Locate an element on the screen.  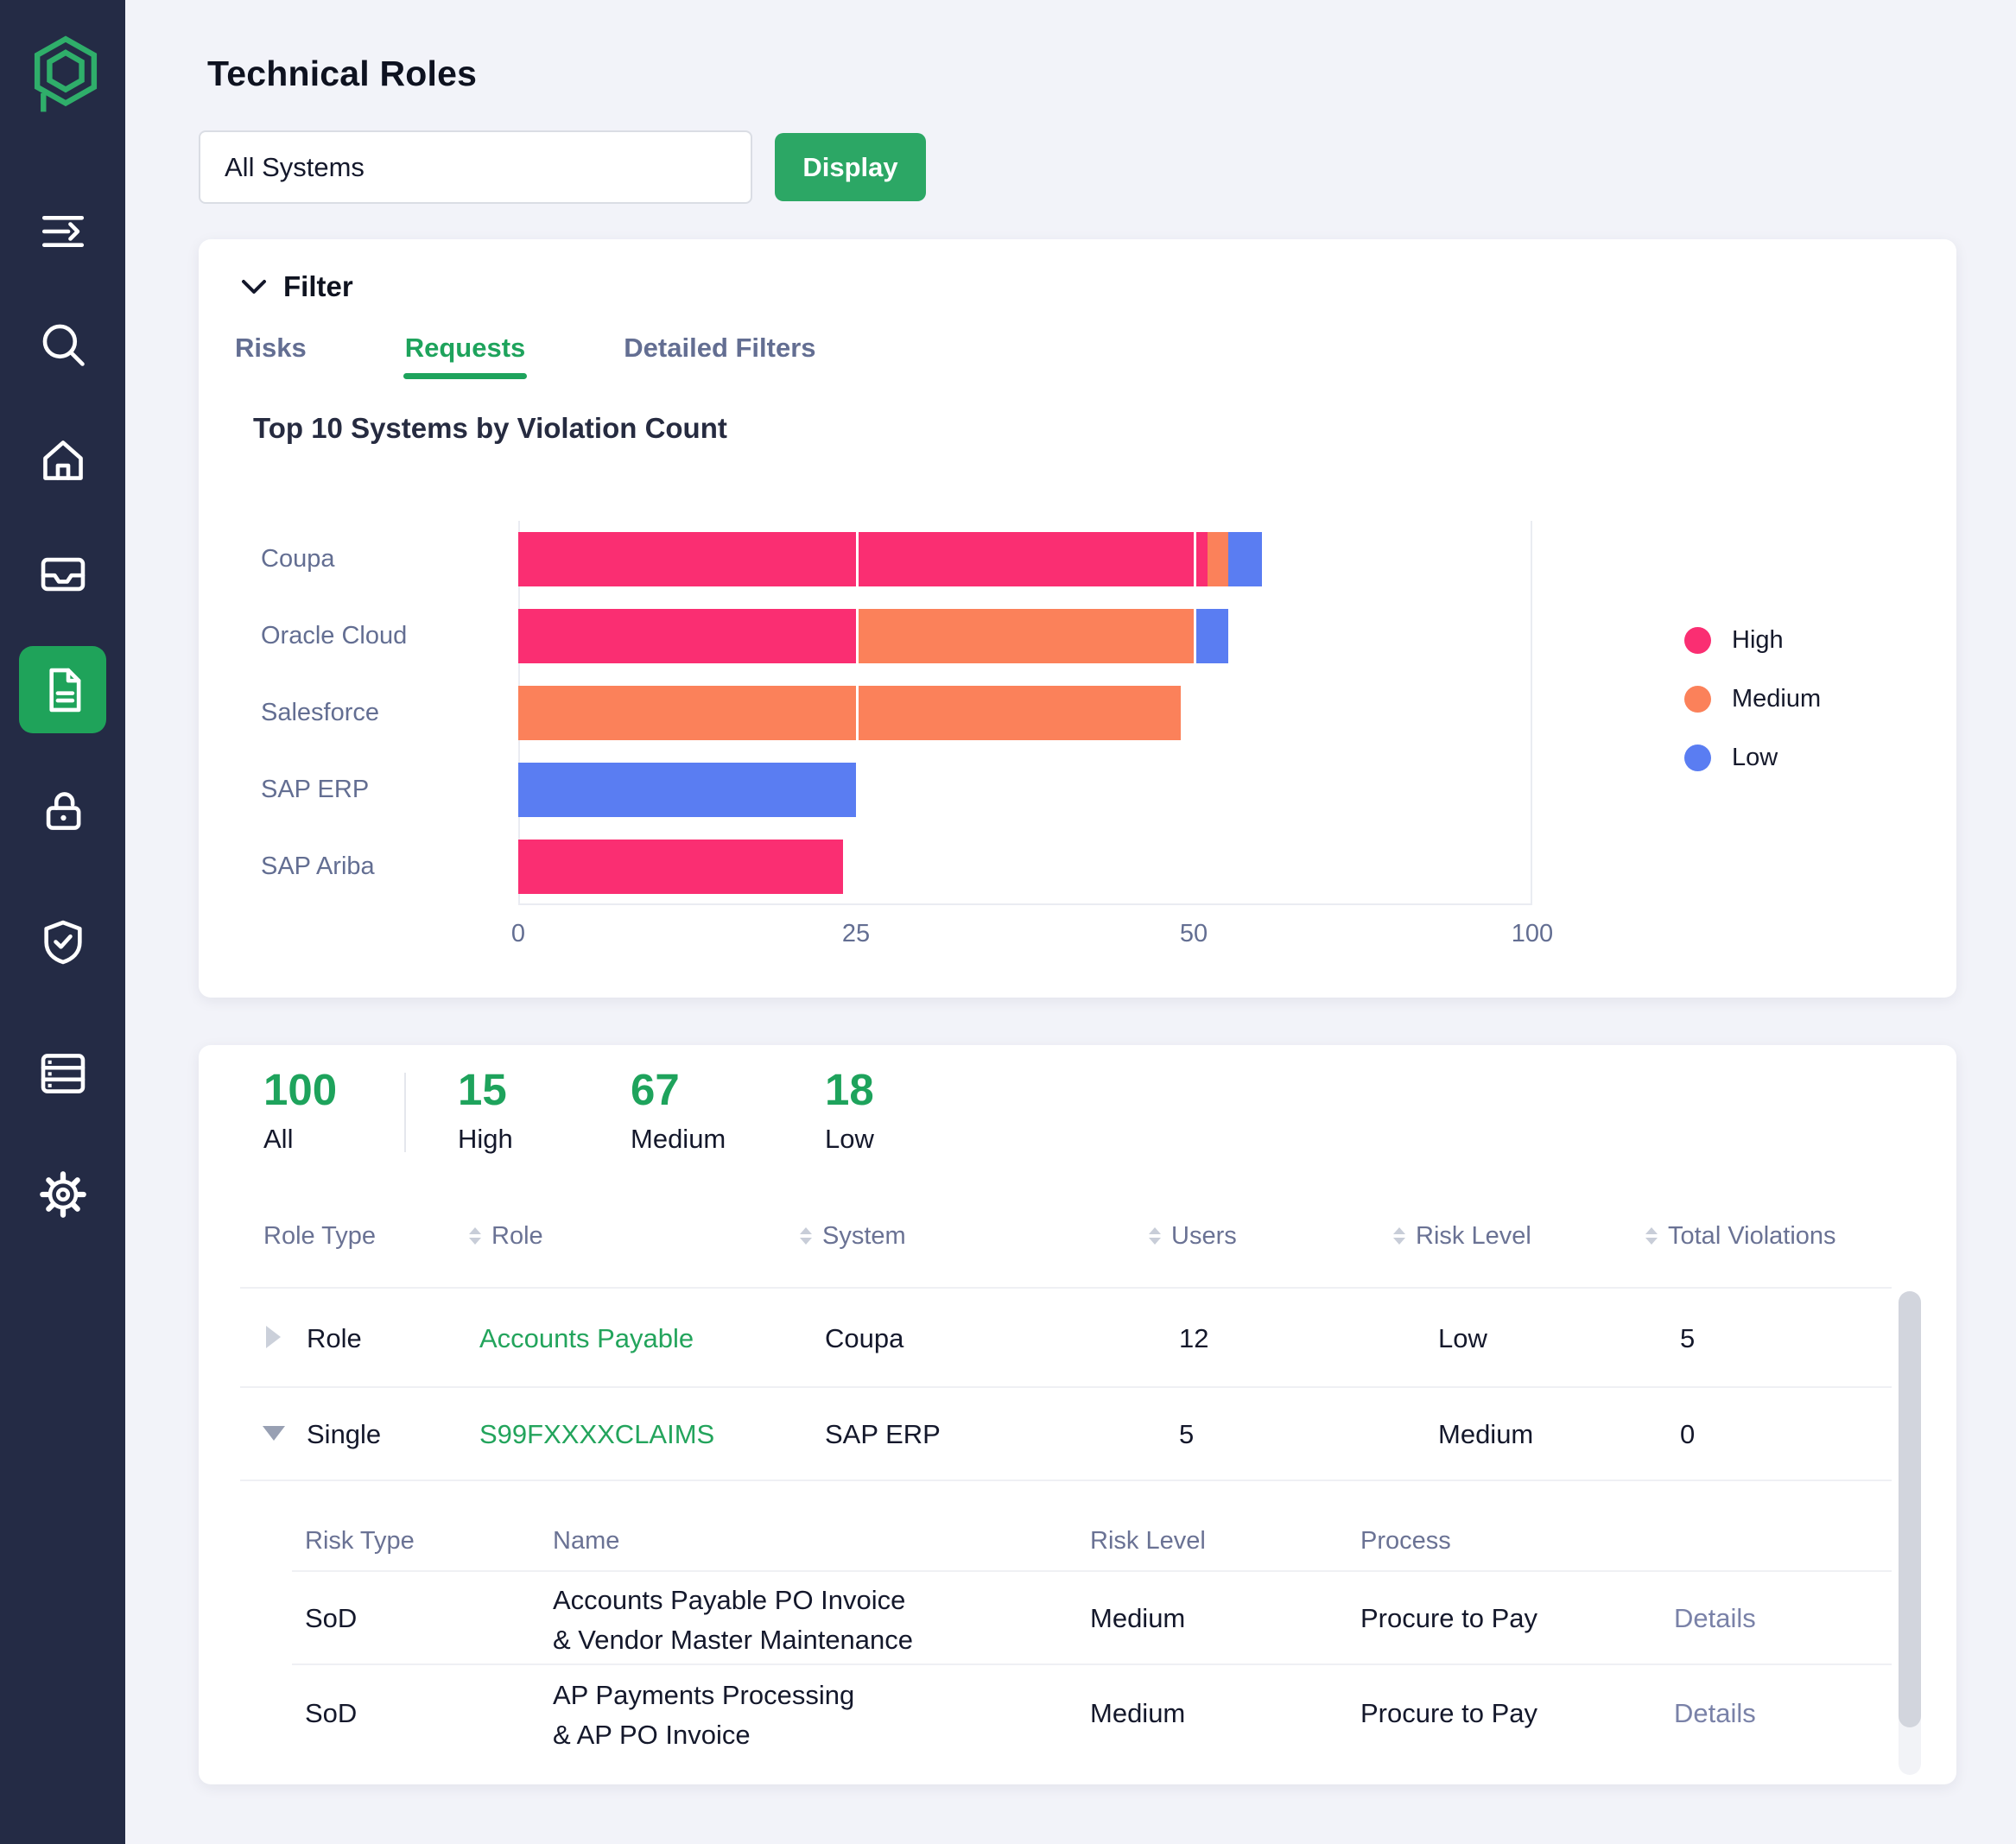
role-link: Accounts Payable is located at coordinates (586, 1338).